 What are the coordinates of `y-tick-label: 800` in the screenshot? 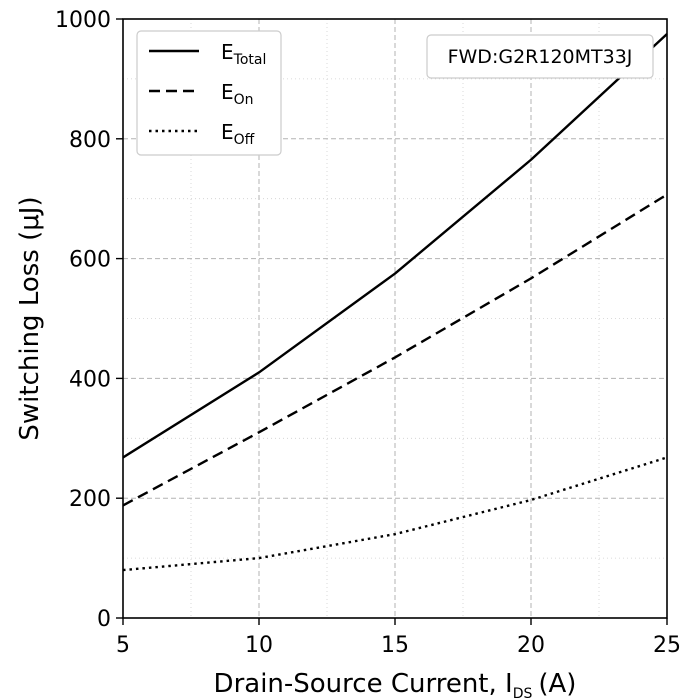 It's located at (90, 140).